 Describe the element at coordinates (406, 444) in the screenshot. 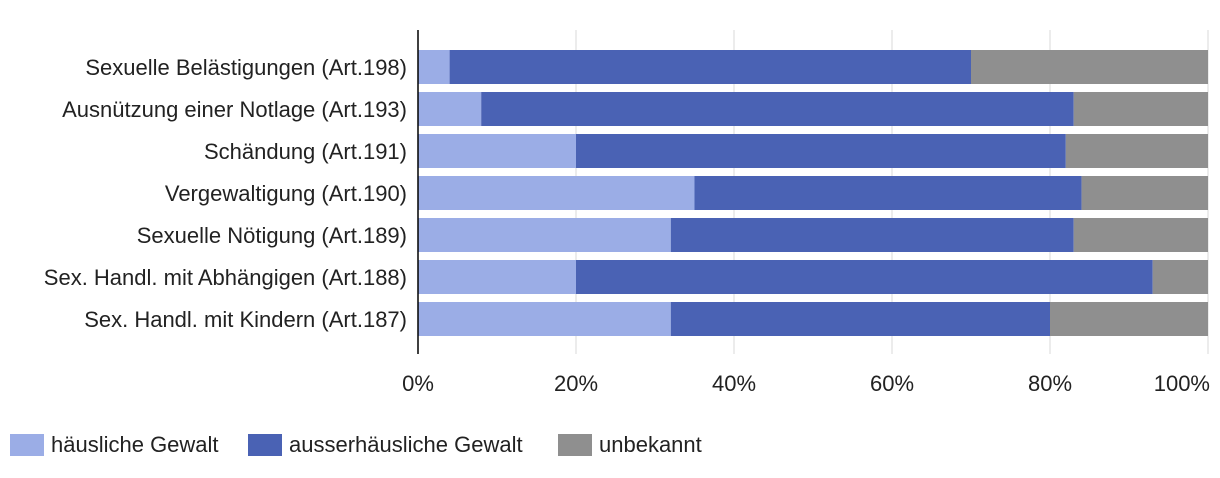

I see `legend-label: ausserhäusliche Gewalt` at that location.